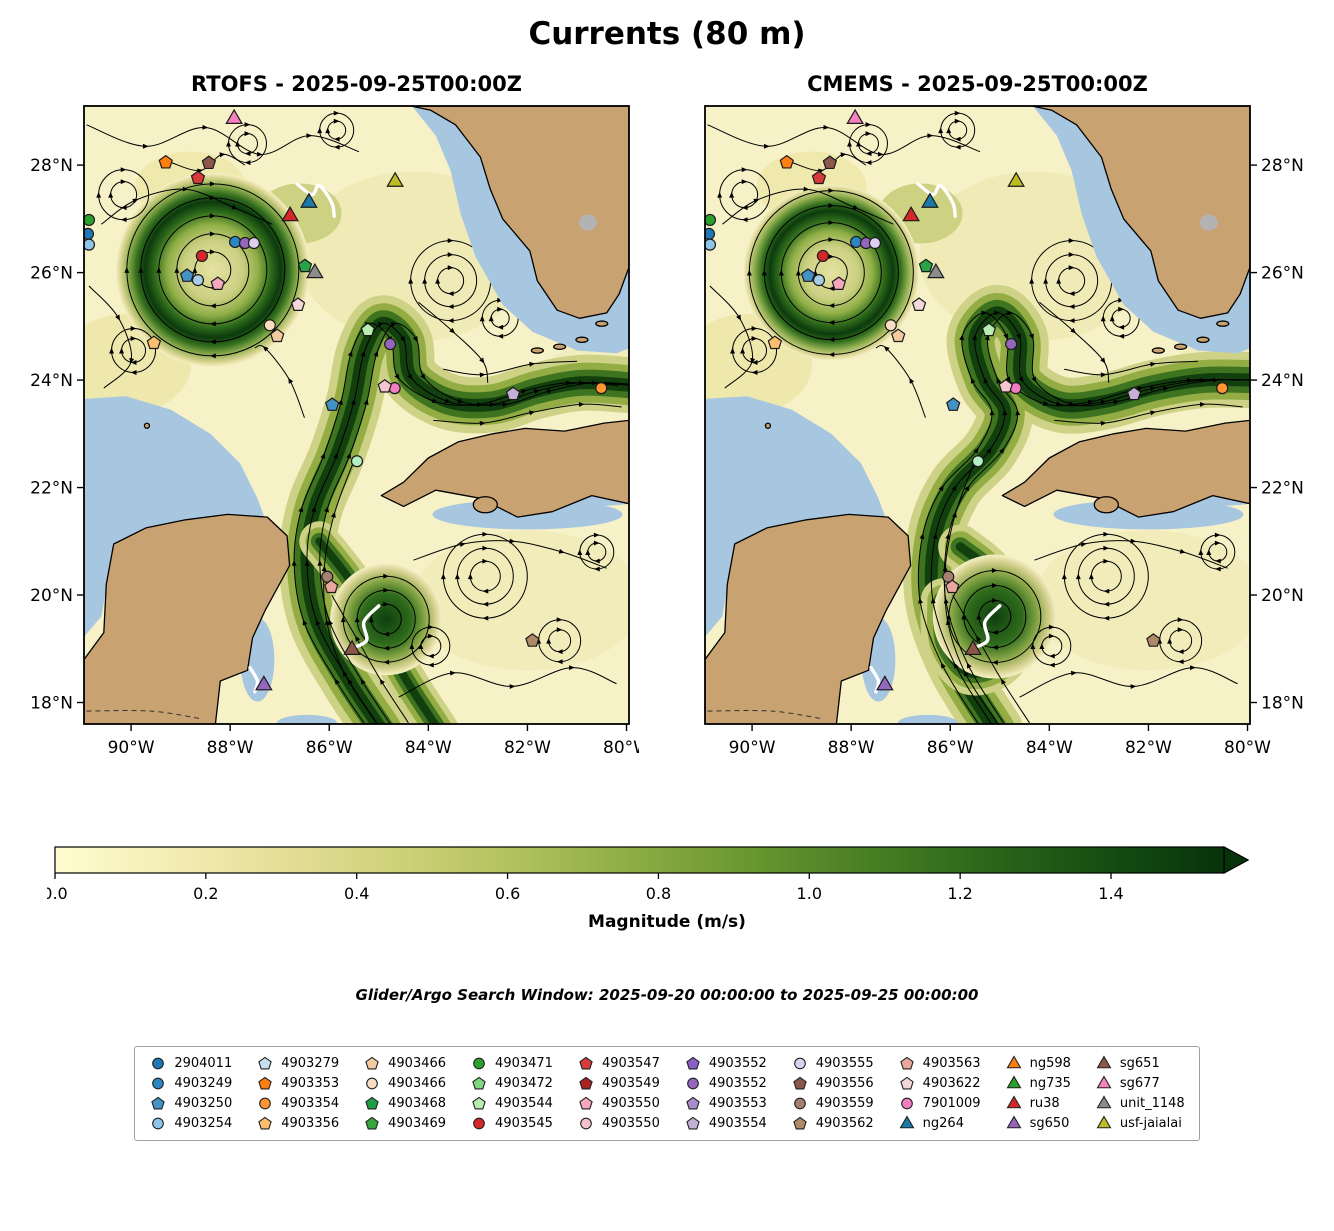 This screenshot has width=1334, height=1231. Describe the element at coordinates (1038, 1063) in the screenshot. I see `legend-item-ng598: ng598` at that location.